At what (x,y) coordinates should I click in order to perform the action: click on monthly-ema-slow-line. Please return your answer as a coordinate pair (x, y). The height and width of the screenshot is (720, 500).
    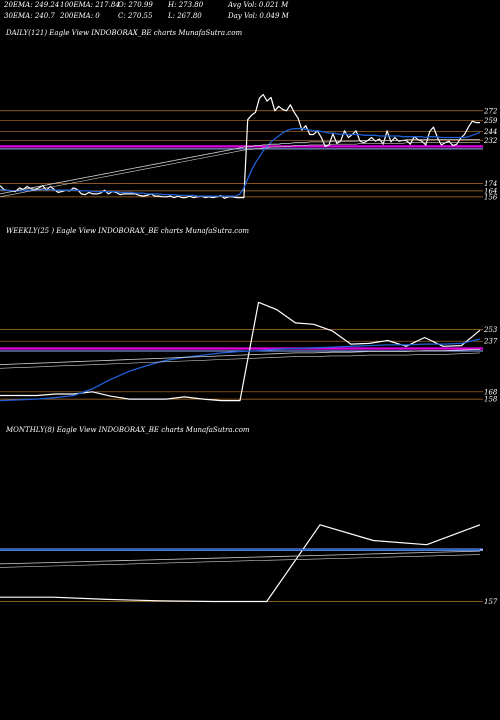
    Looking at the image, I should click on (240, 557).